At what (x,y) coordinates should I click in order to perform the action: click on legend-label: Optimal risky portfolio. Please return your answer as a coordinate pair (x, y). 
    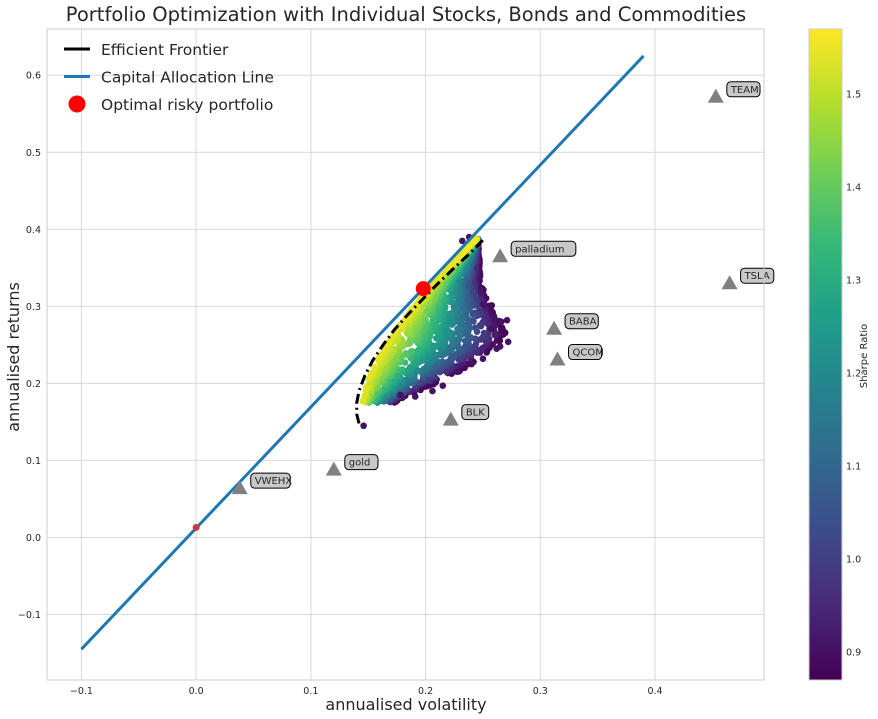
    Looking at the image, I should click on (187, 105).